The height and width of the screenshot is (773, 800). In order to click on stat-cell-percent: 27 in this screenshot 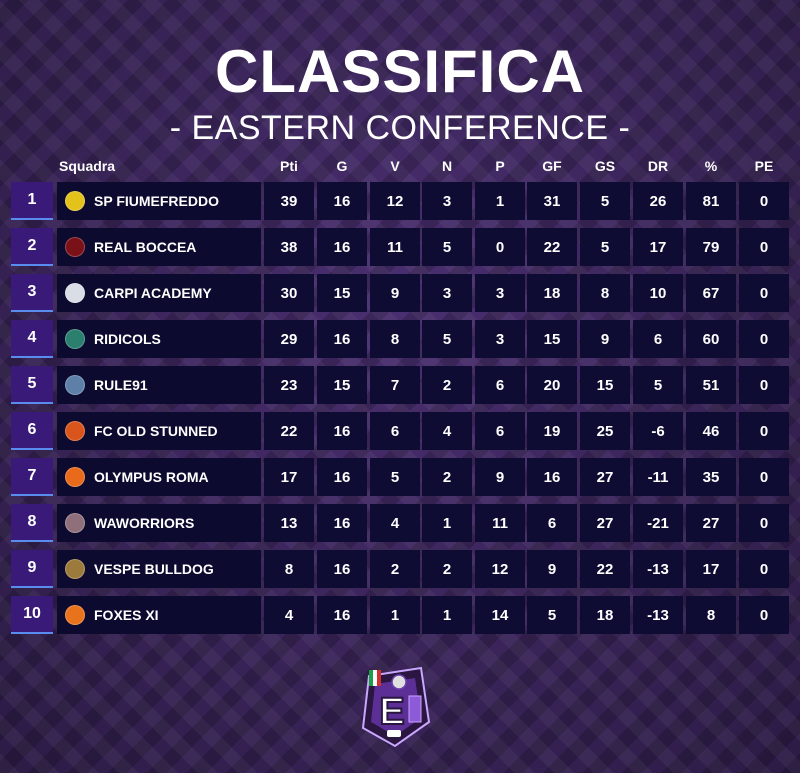, I will do `click(711, 523)`.